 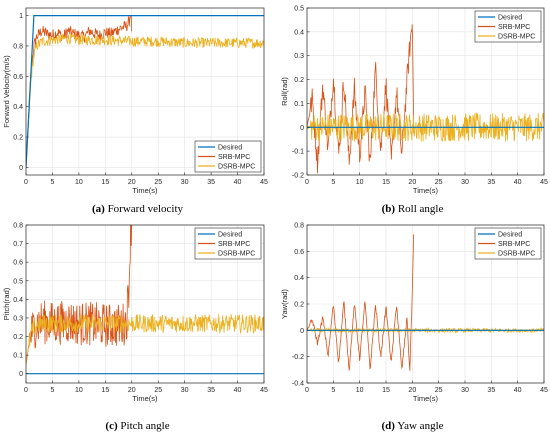 What do you see at coordinates (18, 46) in the screenshot?
I see `tick-label-y-a-4: 0.8` at bounding box center [18, 46].